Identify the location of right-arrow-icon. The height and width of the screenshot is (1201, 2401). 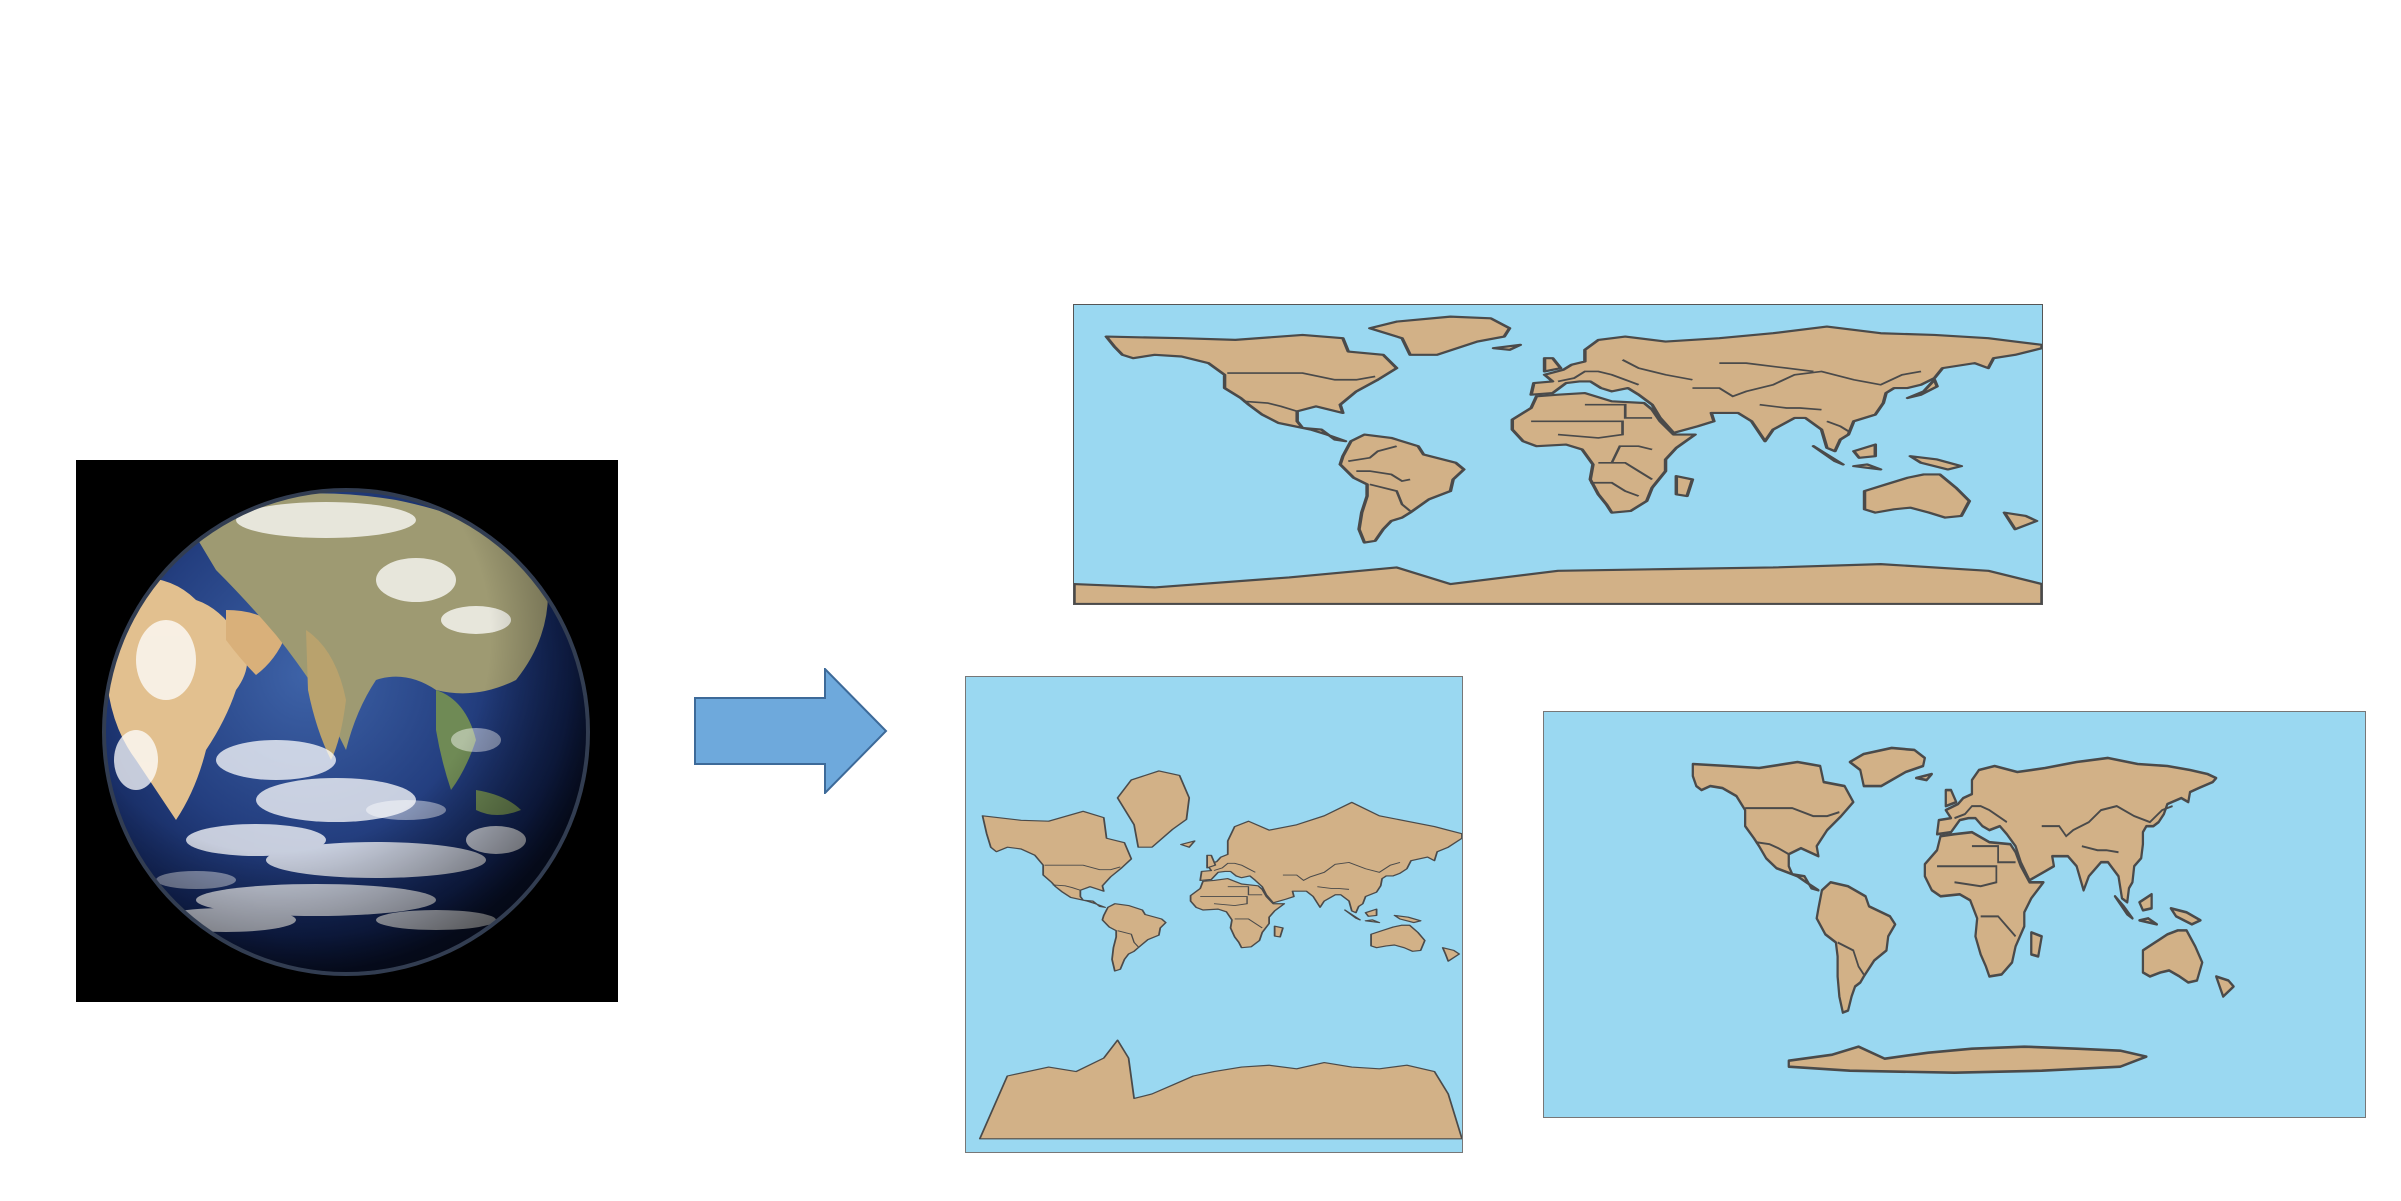
(791, 731).